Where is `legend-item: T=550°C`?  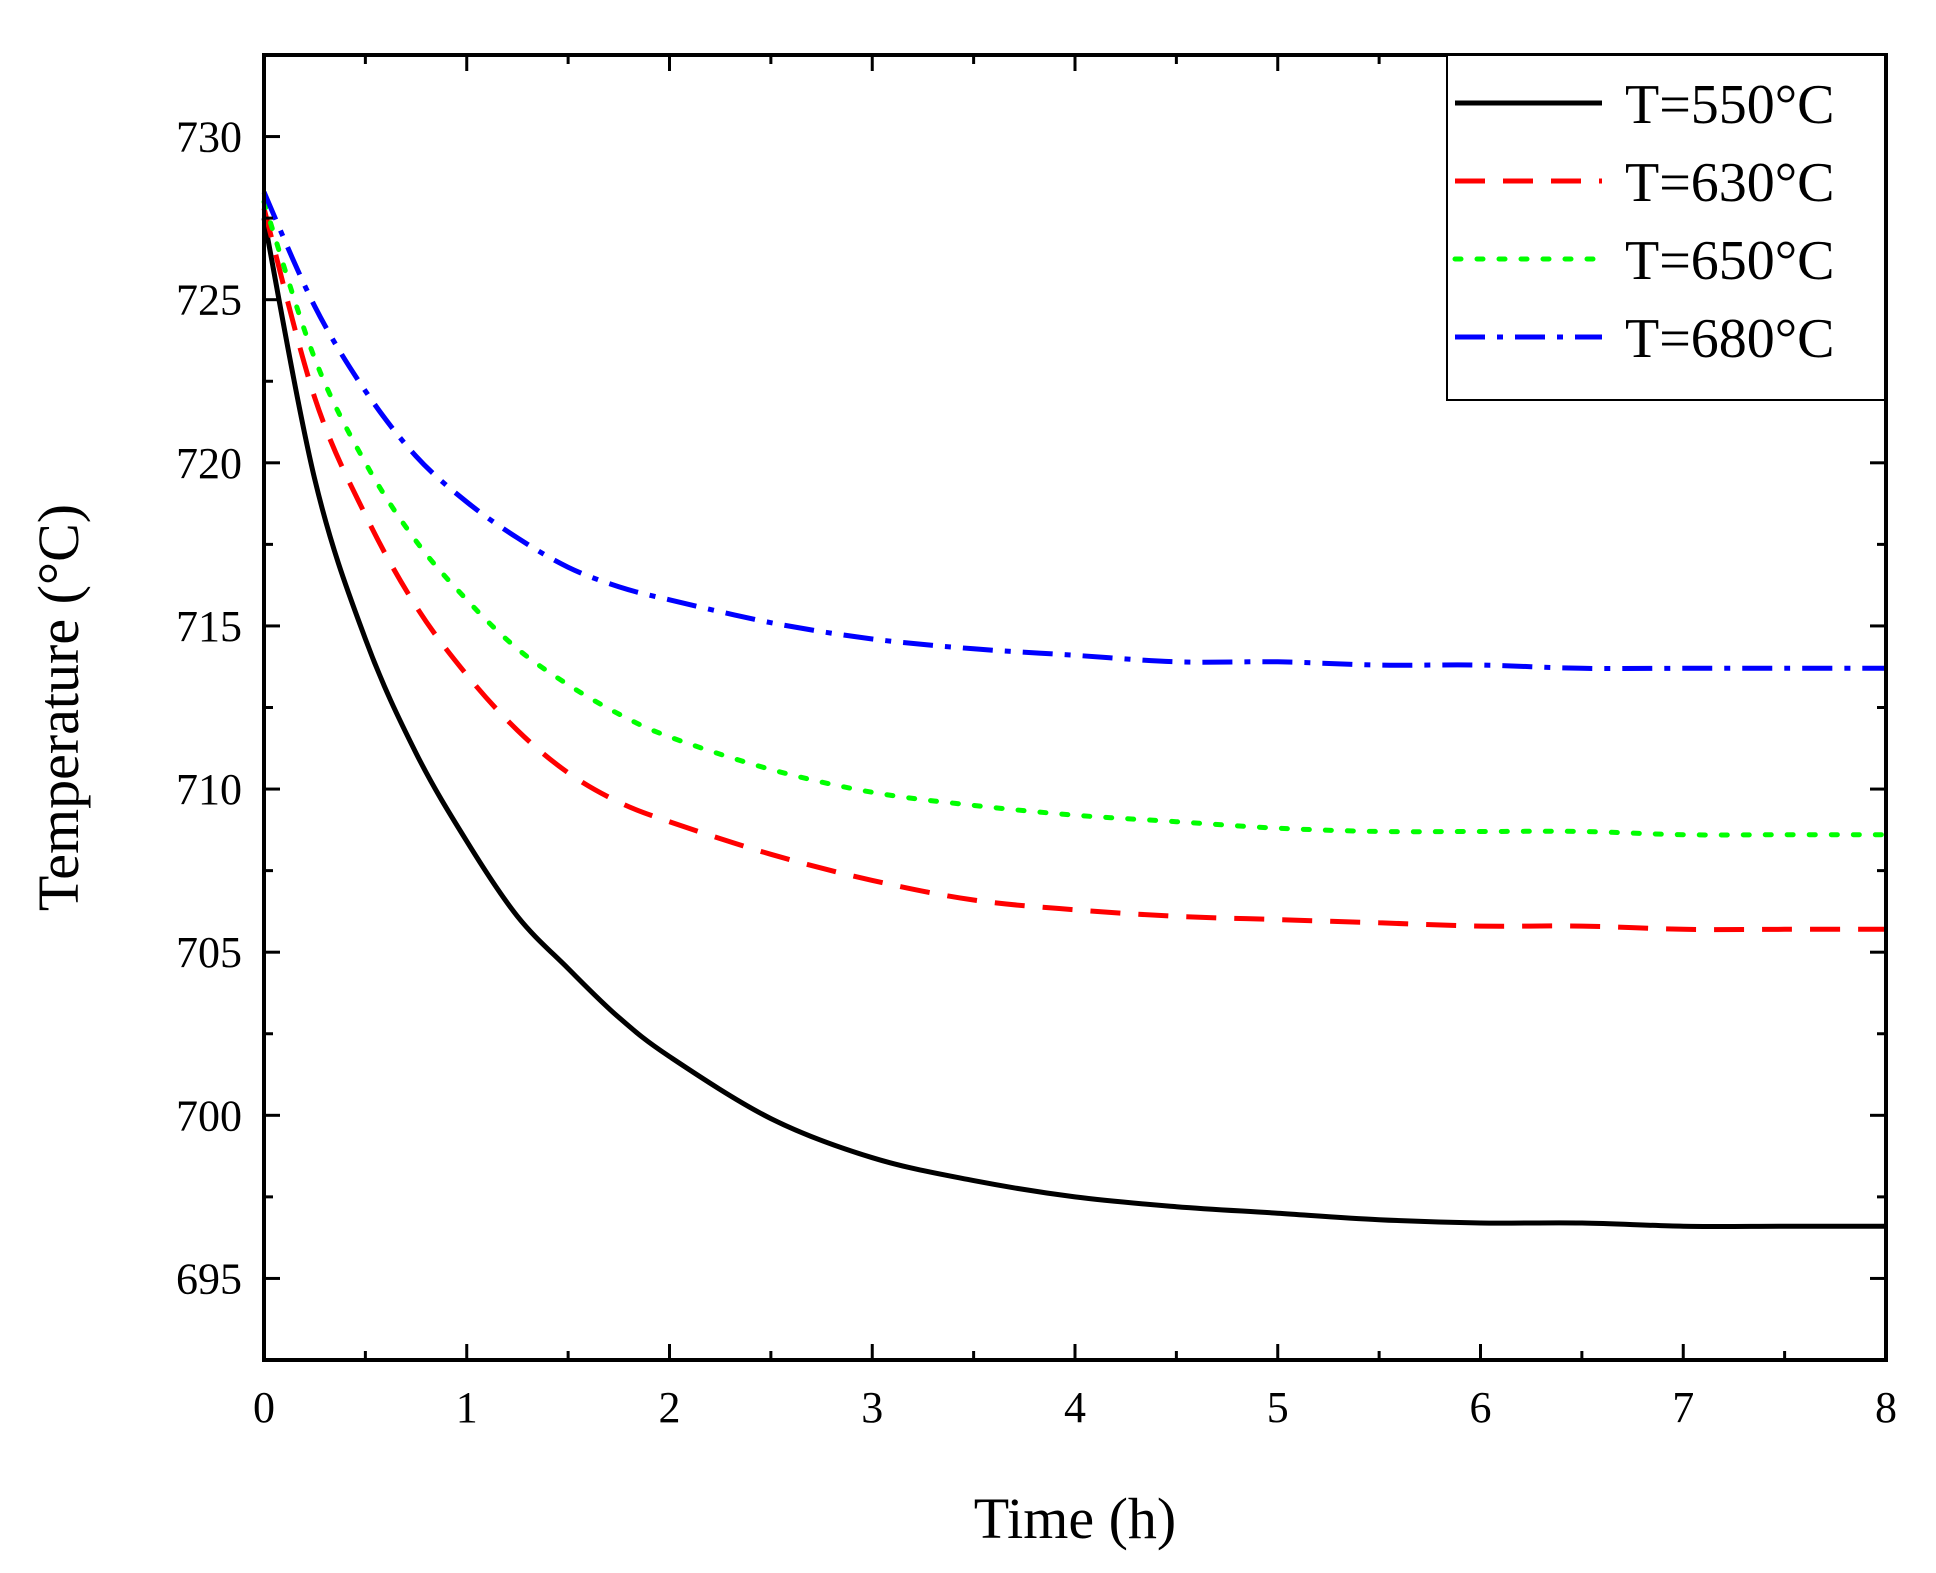
legend-item: T=550°C is located at coordinates (1645, 105).